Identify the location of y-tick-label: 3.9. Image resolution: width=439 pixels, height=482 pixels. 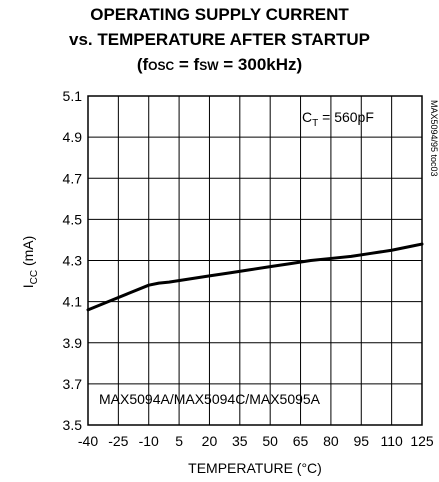
(73, 343).